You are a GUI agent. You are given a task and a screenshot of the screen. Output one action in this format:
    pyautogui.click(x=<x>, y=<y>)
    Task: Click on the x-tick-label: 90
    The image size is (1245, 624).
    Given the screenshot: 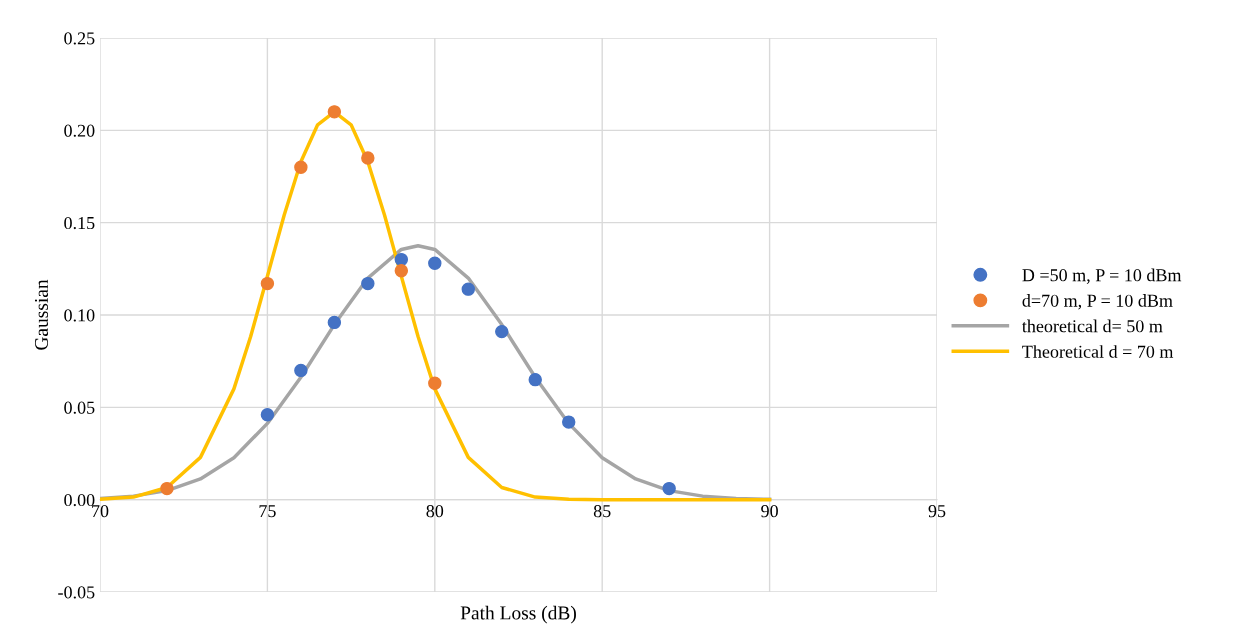 What is the action you would take?
    pyautogui.click(x=769, y=511)
    